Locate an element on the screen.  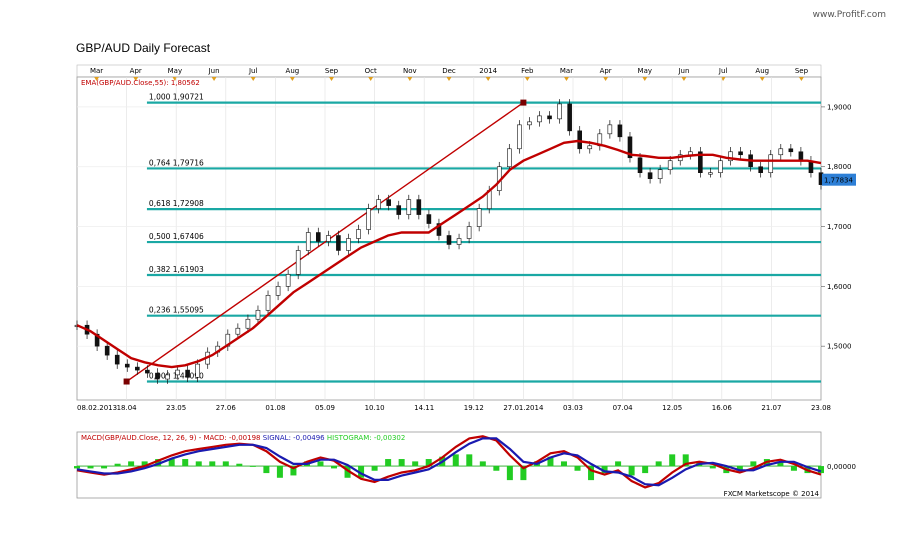
y-tick-label: 1,8000 is located at coordinates (839, 167).